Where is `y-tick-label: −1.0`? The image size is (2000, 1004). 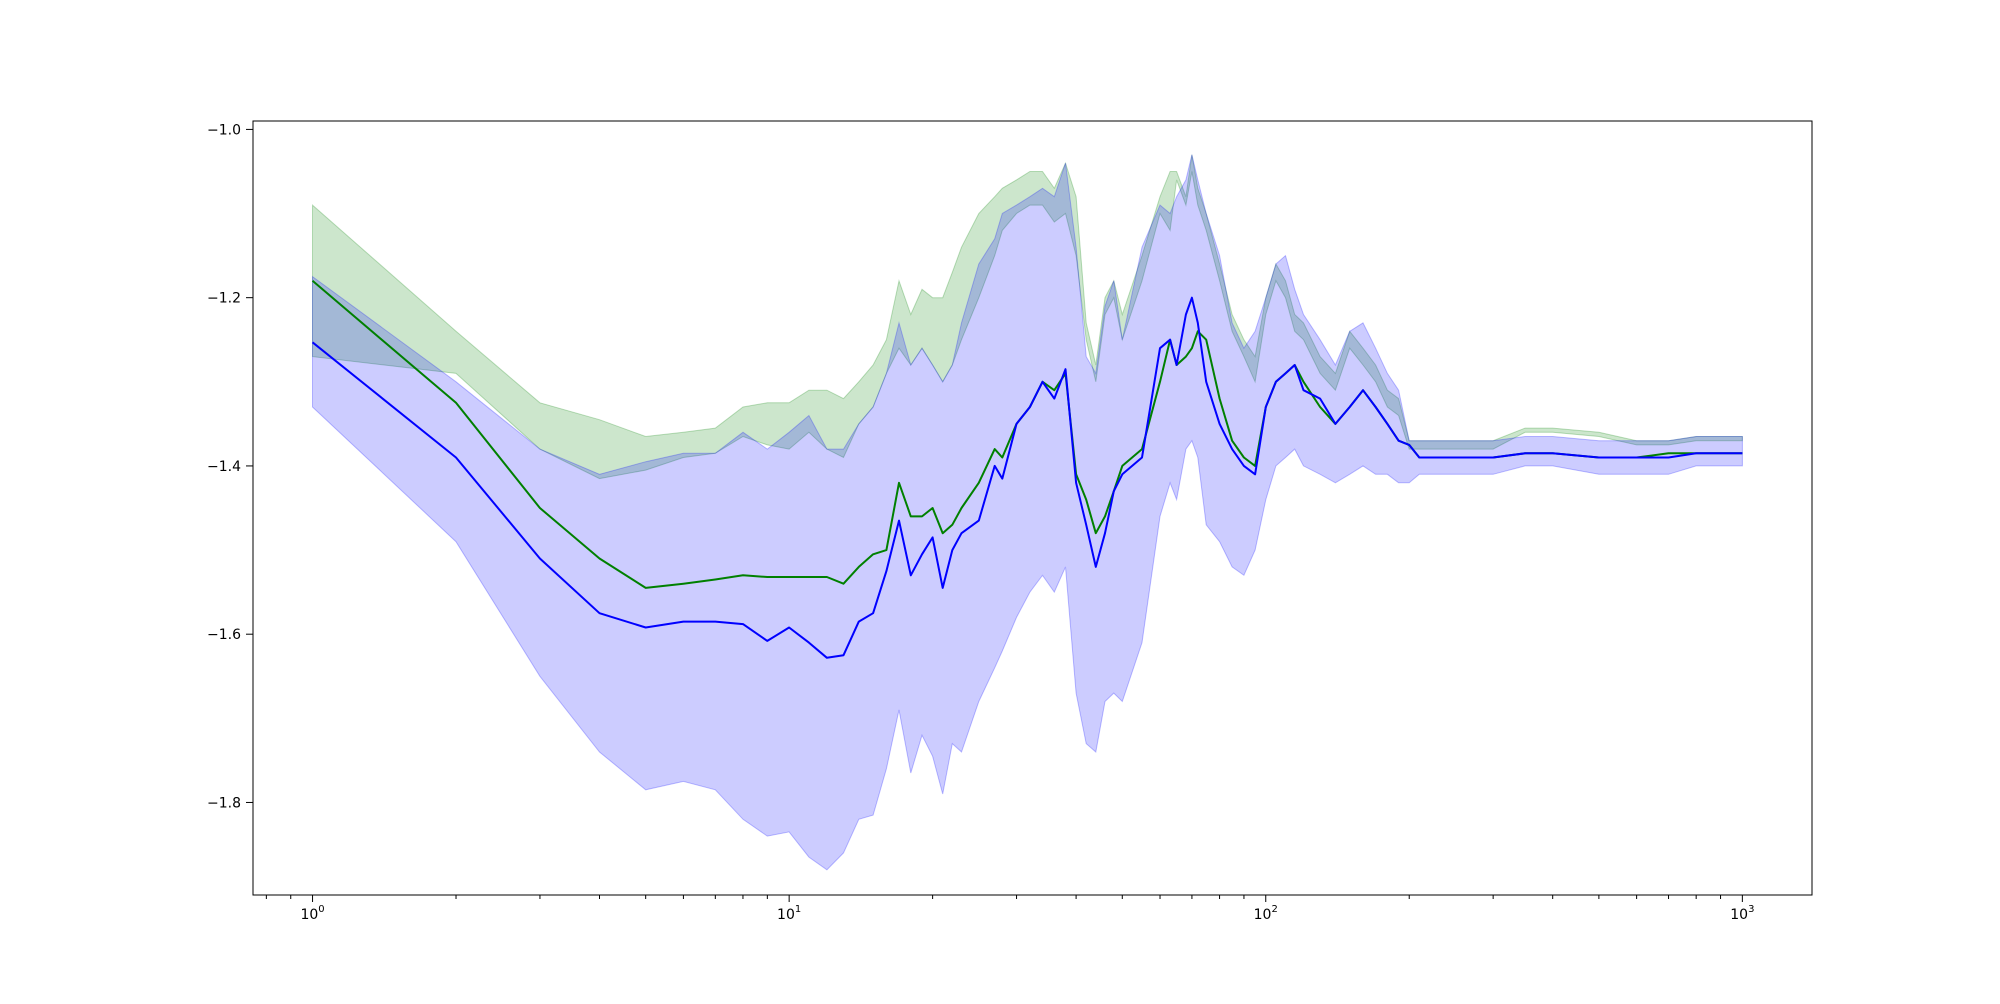
y-tick-label: −1.0 is located at coordinates (224, 130).